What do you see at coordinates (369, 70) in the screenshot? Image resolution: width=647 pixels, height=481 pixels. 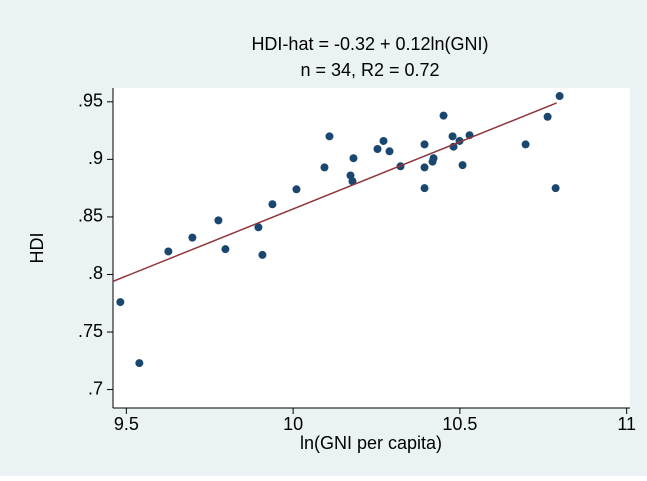 I see `chart-subtitle: n = 34, R2 = 0.72` at bounding box center [369, 70].